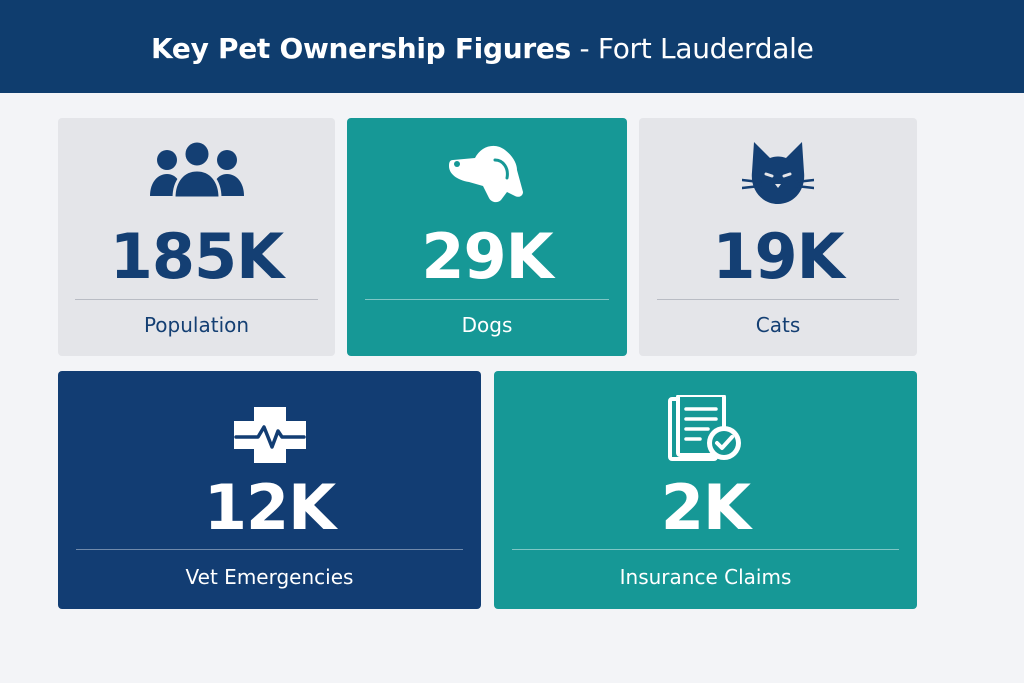 This screenshot has width=1024, height=683. I want to click on page-title-location: - Fort Lauderdale, so click(692, 48).